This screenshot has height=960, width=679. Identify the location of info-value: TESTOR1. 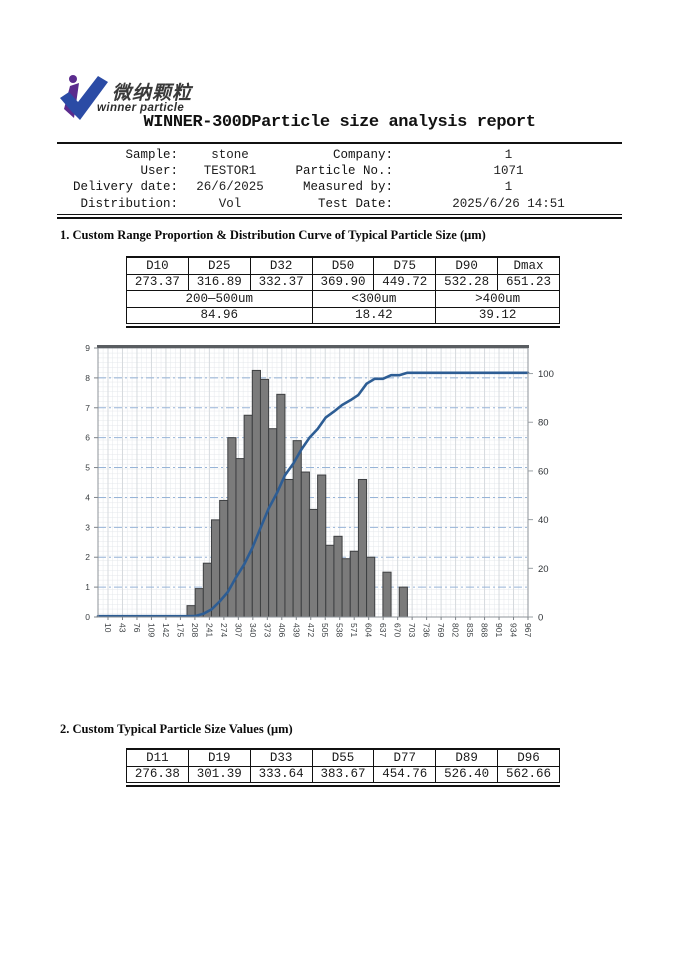
(230, 171).